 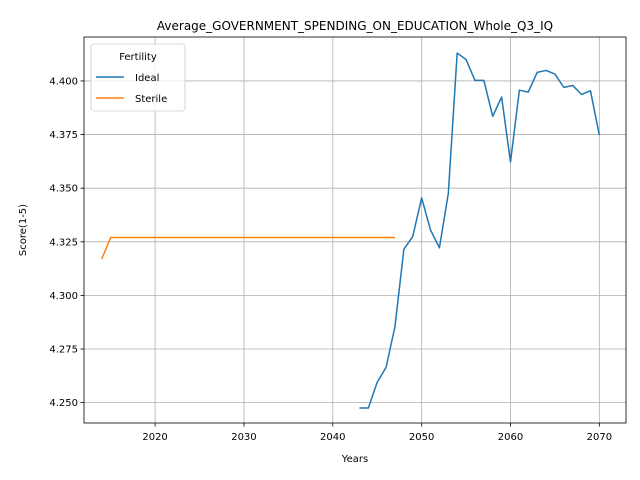 What do you see at coordinates (332, 437) in the screenshot?
I see `x-tick-label: 2040` at bounding box center [332, 437].